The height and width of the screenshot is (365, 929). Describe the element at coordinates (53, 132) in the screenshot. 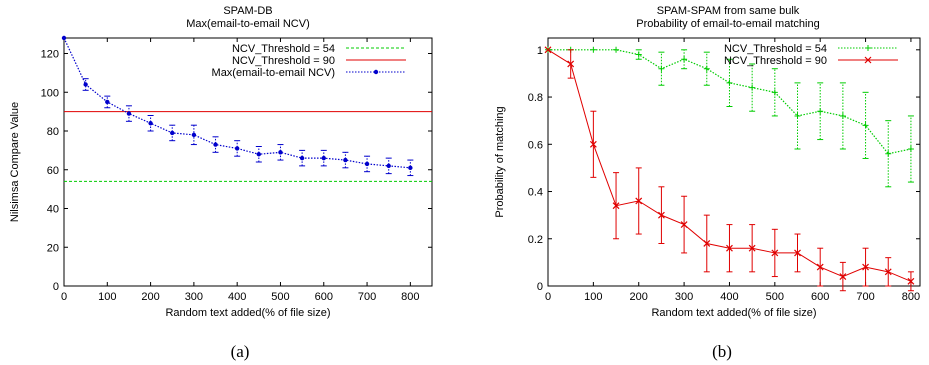

I see `y-tick-label: 80` at that location.